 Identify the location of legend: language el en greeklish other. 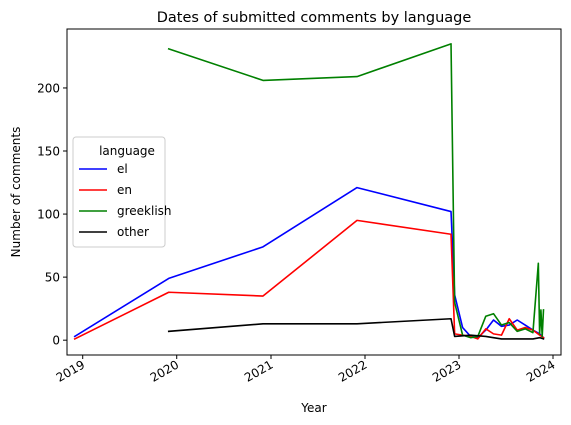
(122, 192).